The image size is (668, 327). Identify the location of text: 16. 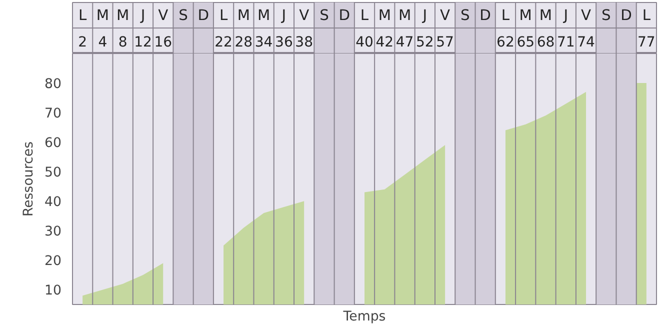
(163, 42).